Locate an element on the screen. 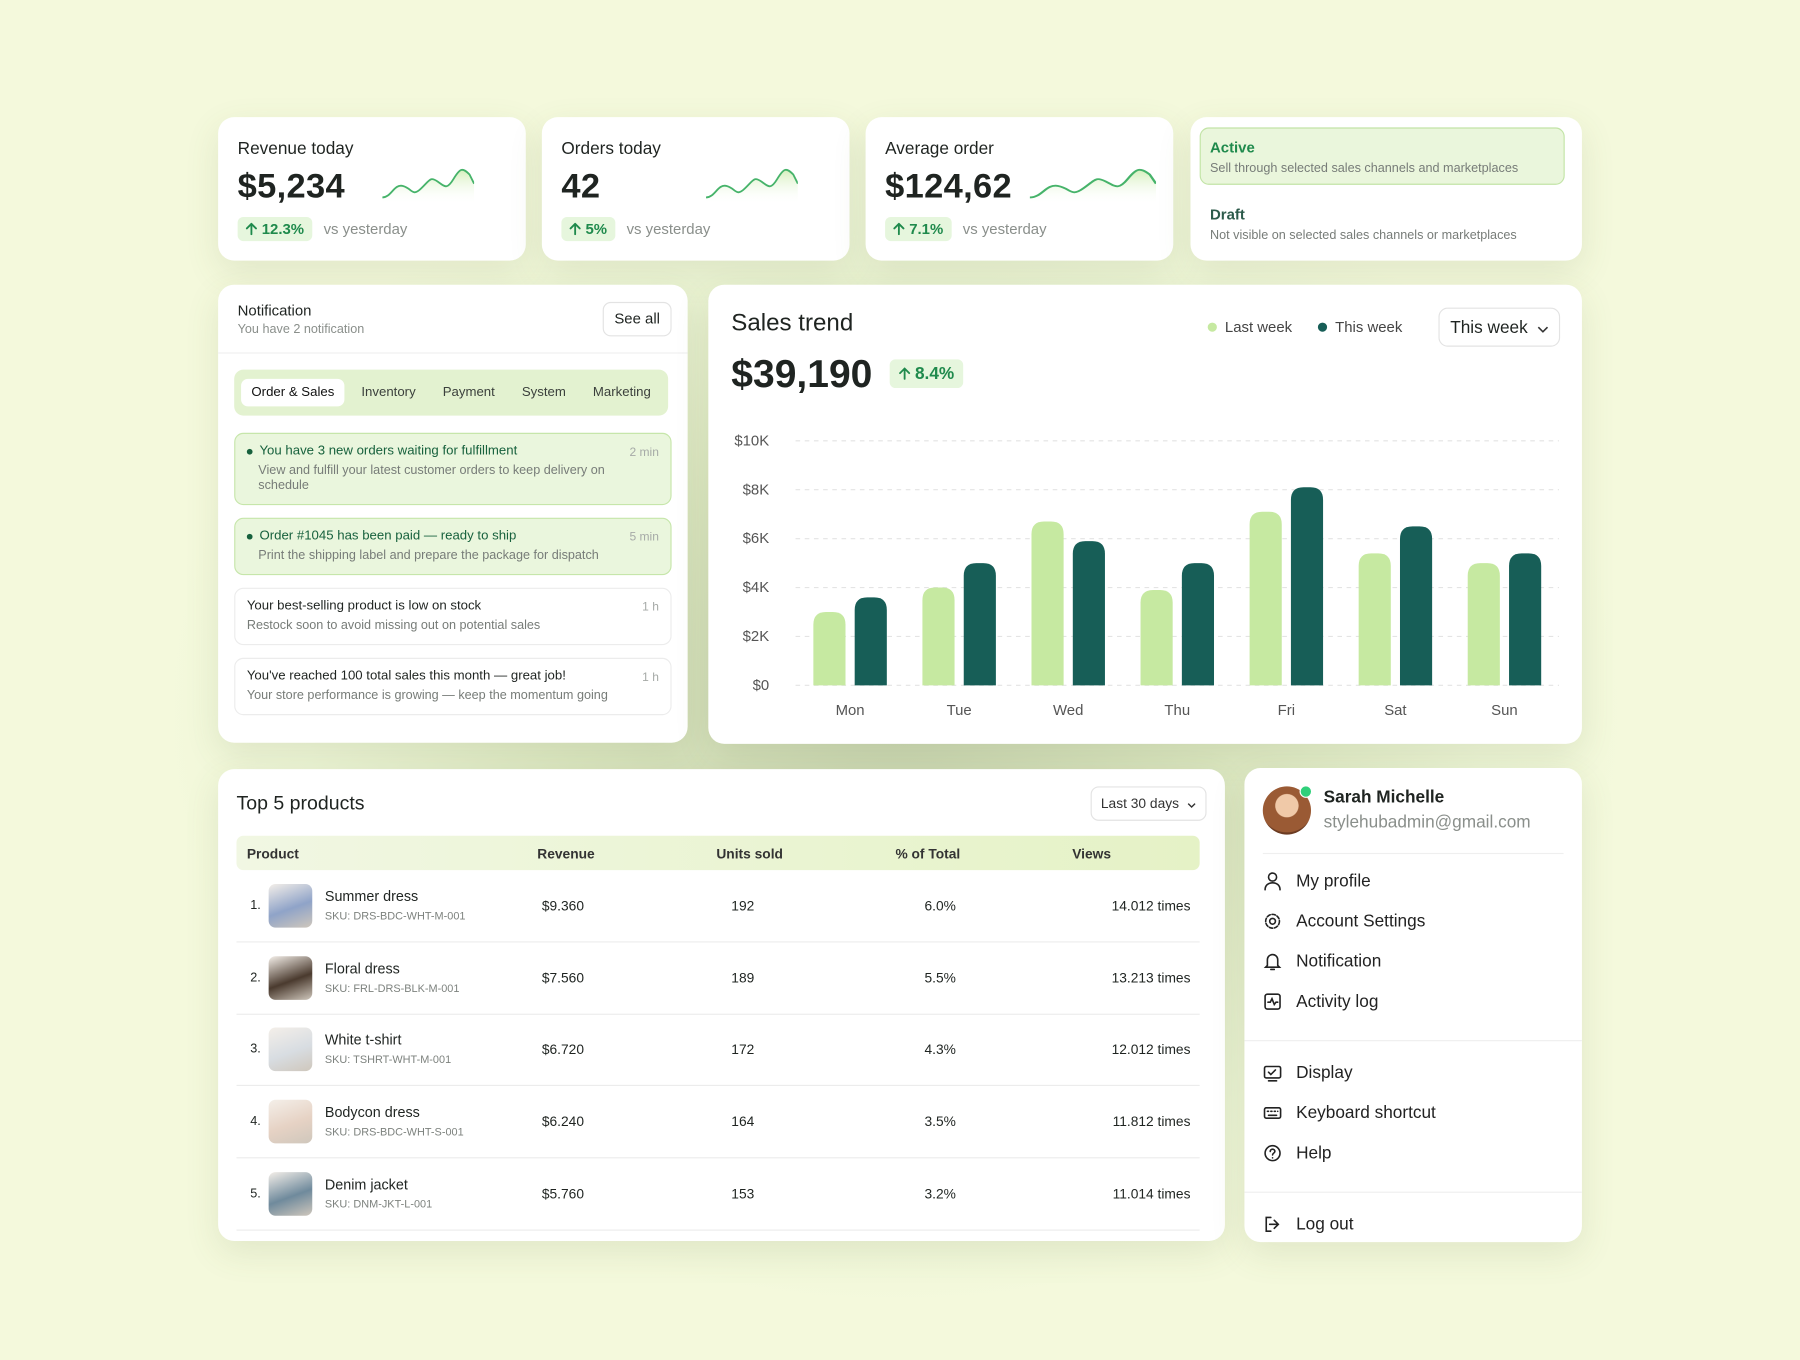 This screenshot has height=1360, width=1800. tab: Order & Sales is located at coordinates (293, 392).